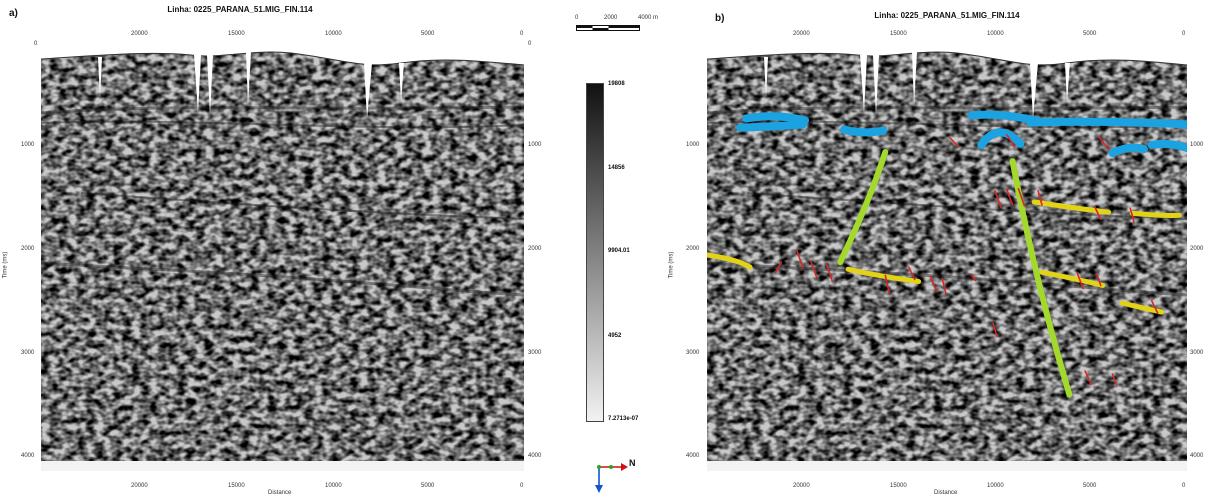 This screenshot has height=498, width=1208. I want to click on major-fault-line, so click(863, 207).